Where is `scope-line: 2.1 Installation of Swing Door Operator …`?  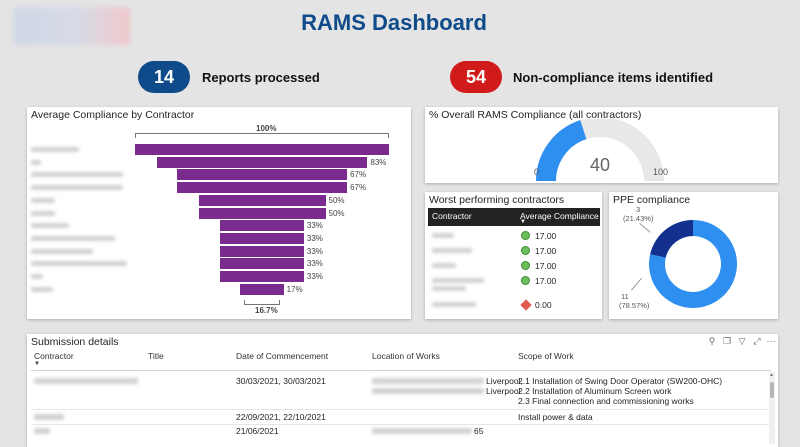
scope-line: 2.1 Installation of Swing Door Operator … is located at coordinates (620, 381).